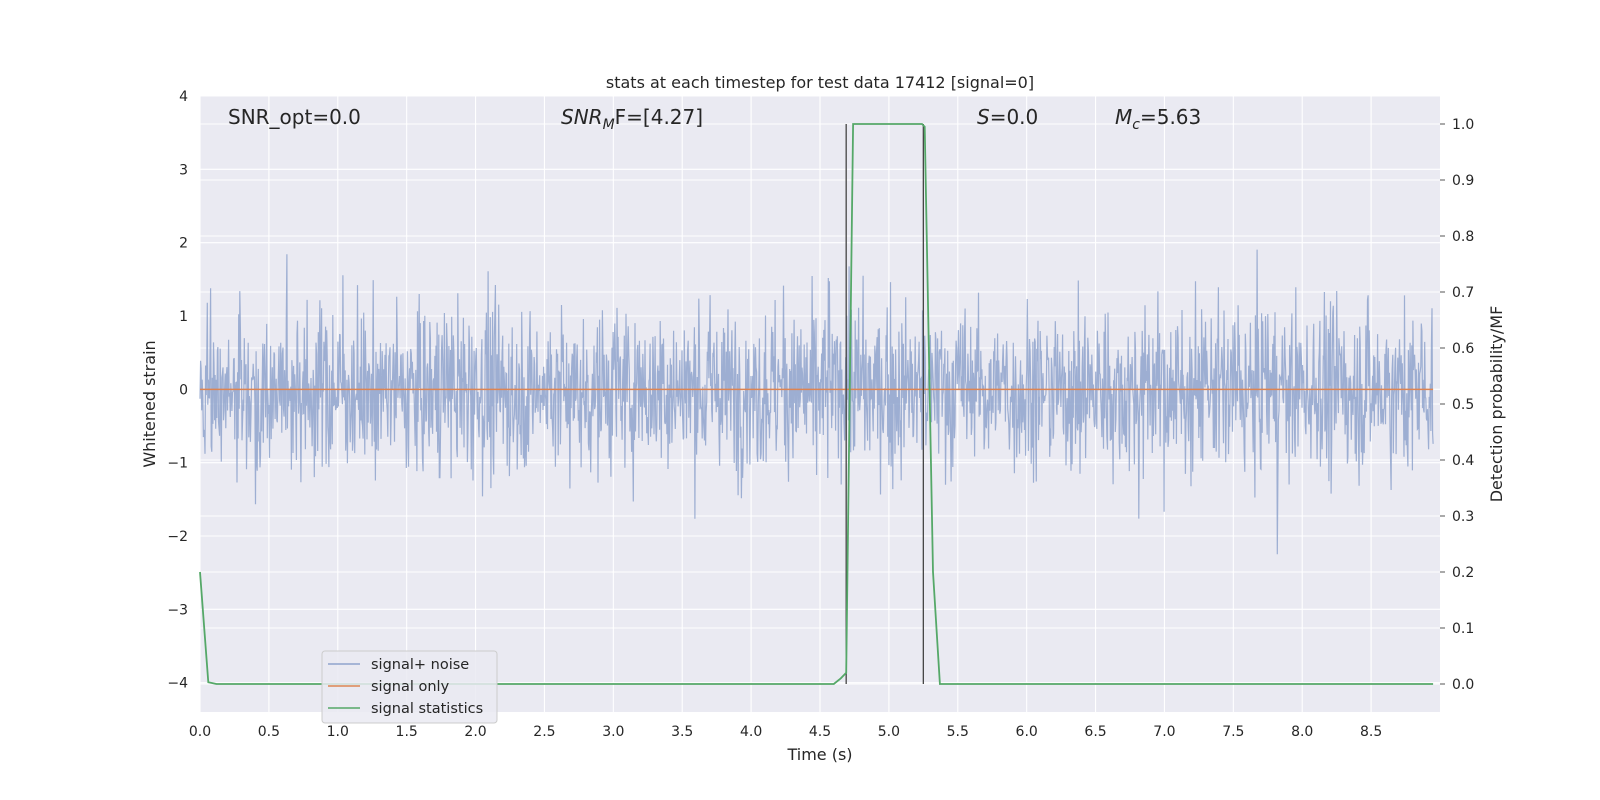 This screenshot has width=1600, height=800. What do you see at coordinates (200, 732) in the screenshot?
I see `x-tick-label: 0.0` at bounding box center [200, 732].